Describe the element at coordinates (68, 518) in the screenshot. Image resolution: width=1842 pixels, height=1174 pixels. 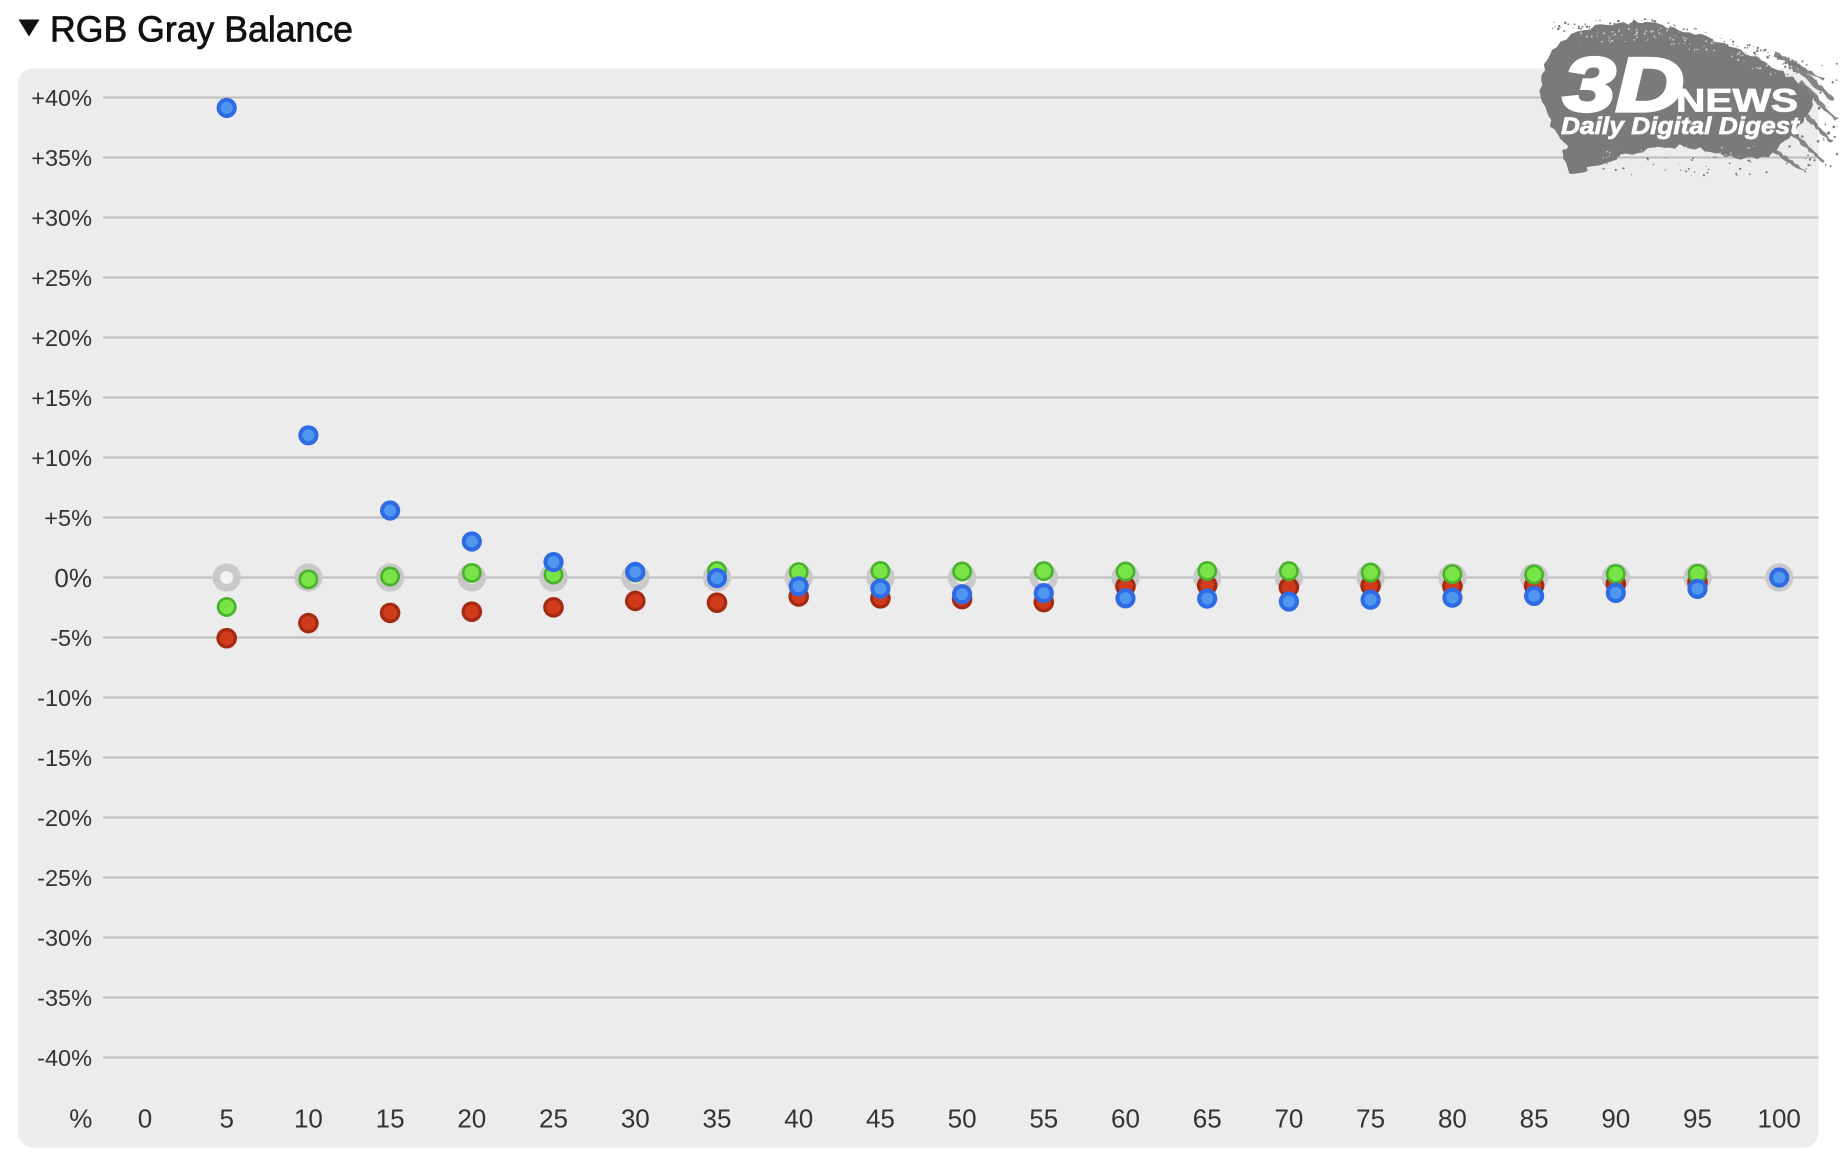
I see `svg-text: +5%` at that location.